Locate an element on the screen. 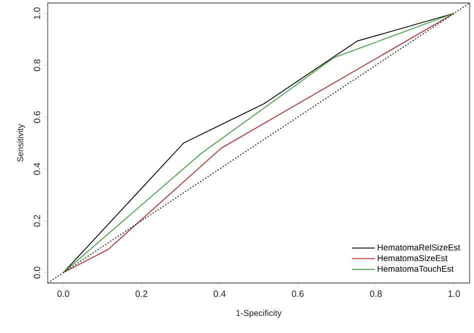  y-tick-label: 0.8 is located at coordinates (37, 65).